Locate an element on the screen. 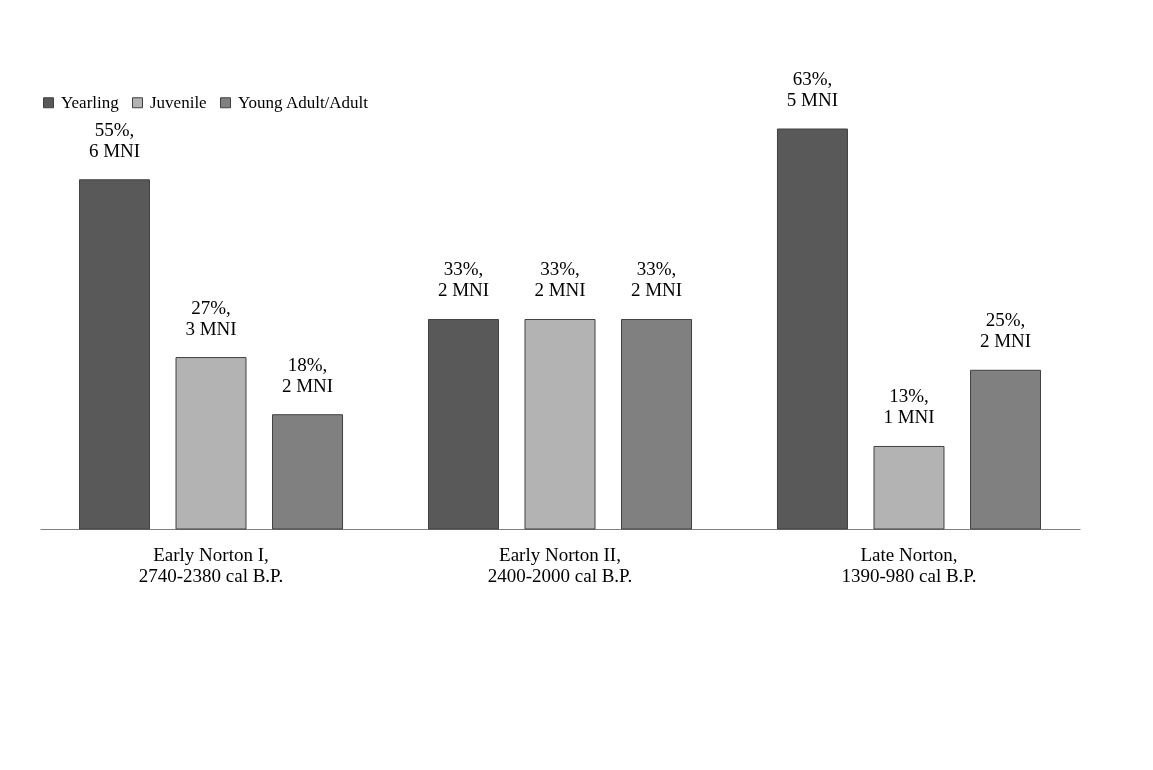 The image size is (1153, 770). legend-label: Yearling is located at coordinates (90, 102).